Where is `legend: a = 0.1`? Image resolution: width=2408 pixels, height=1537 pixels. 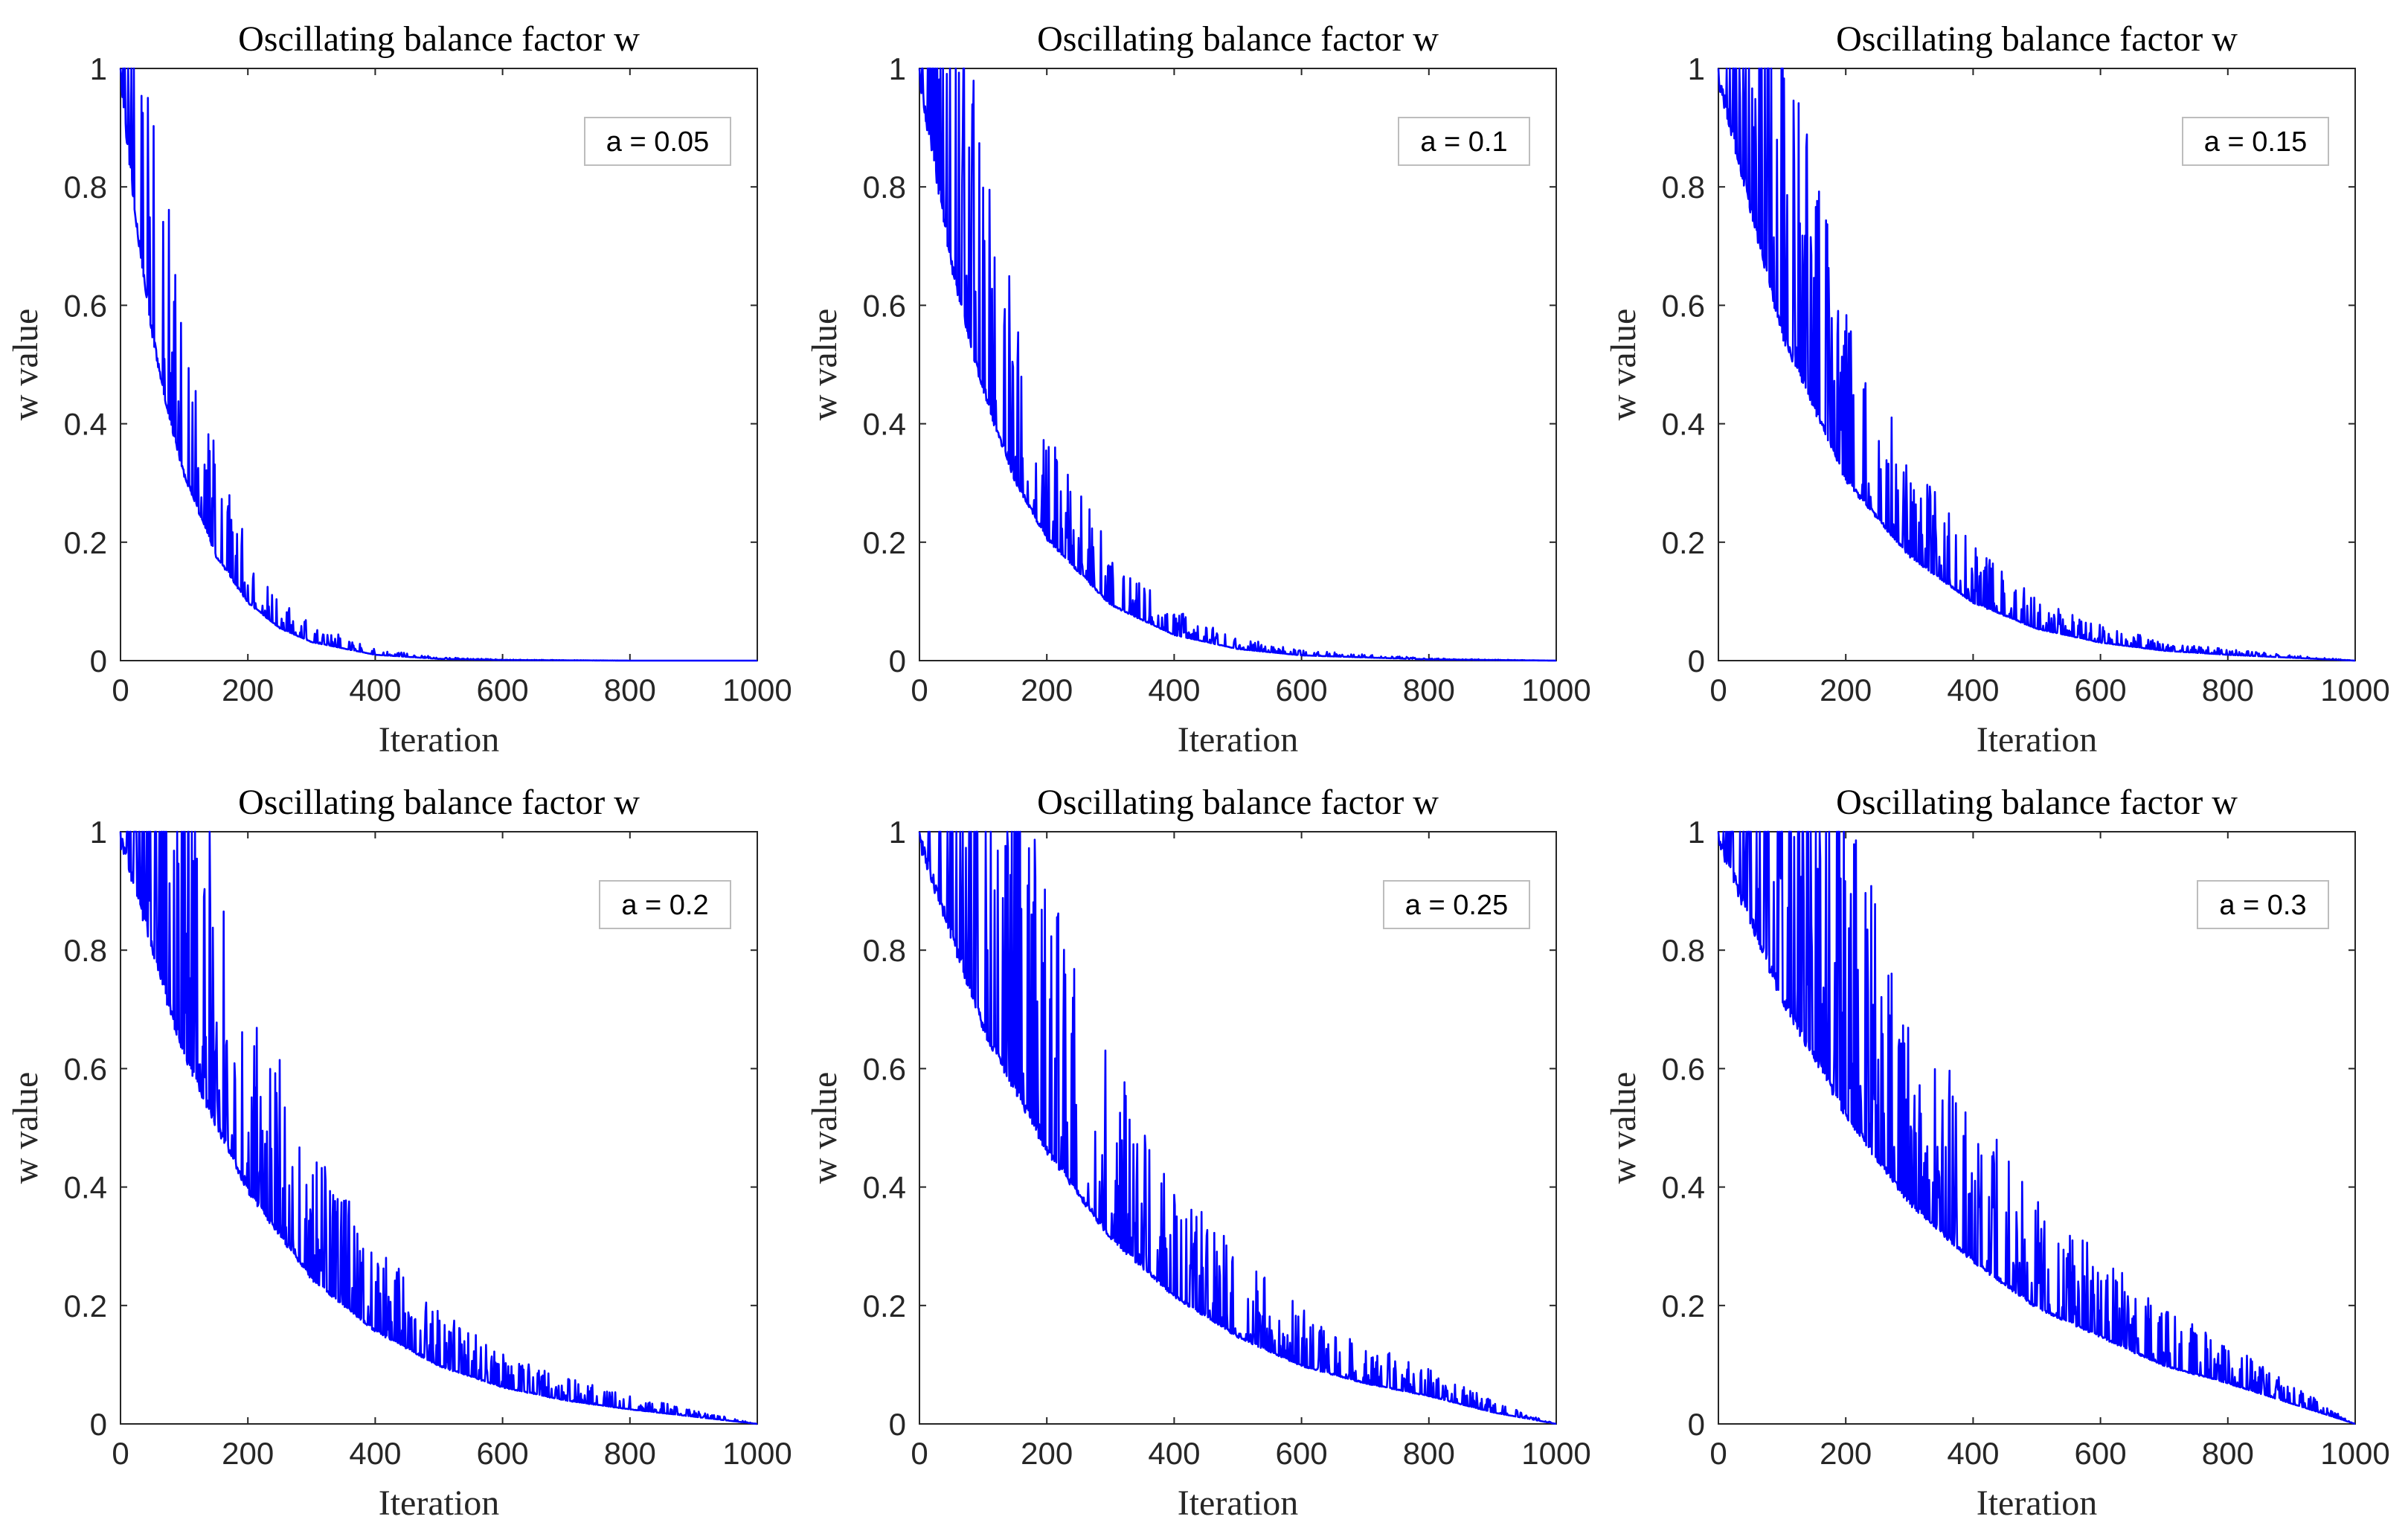
legend: a = 0.1 is located at coordinates (1464, 141).